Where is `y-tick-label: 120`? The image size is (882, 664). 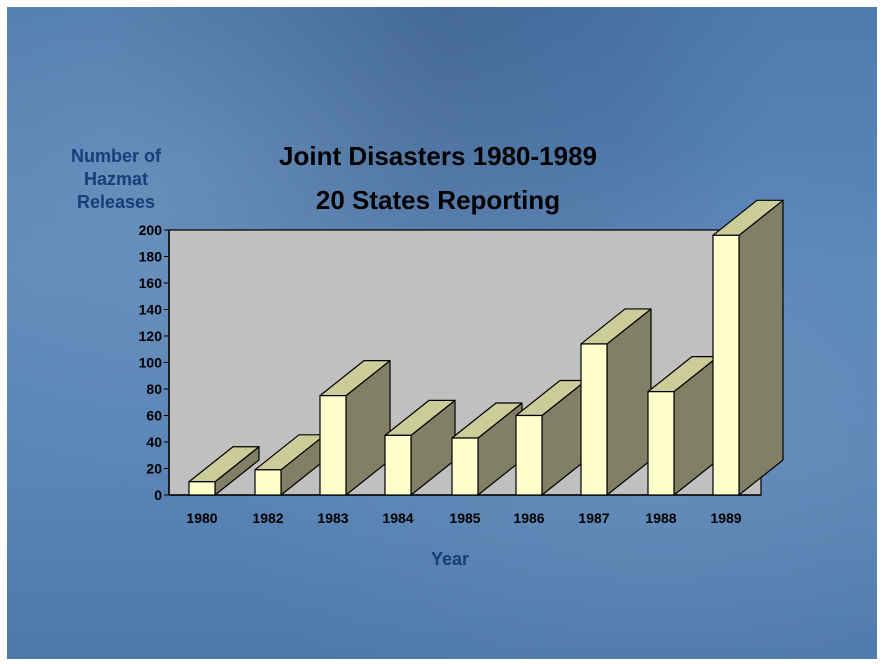
y-tick-label: 120 is located at coordinates (151, 336).